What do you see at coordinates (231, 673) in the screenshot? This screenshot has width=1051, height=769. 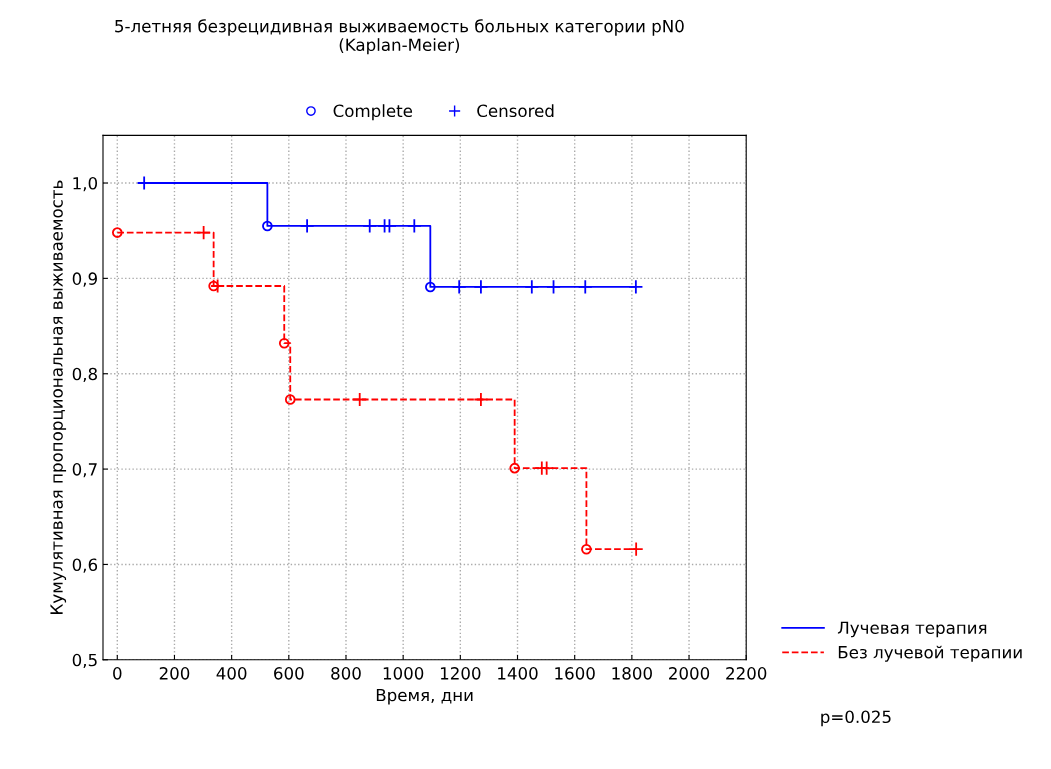 I see `x-tick-label: 400` at bounding box center [231, 673].